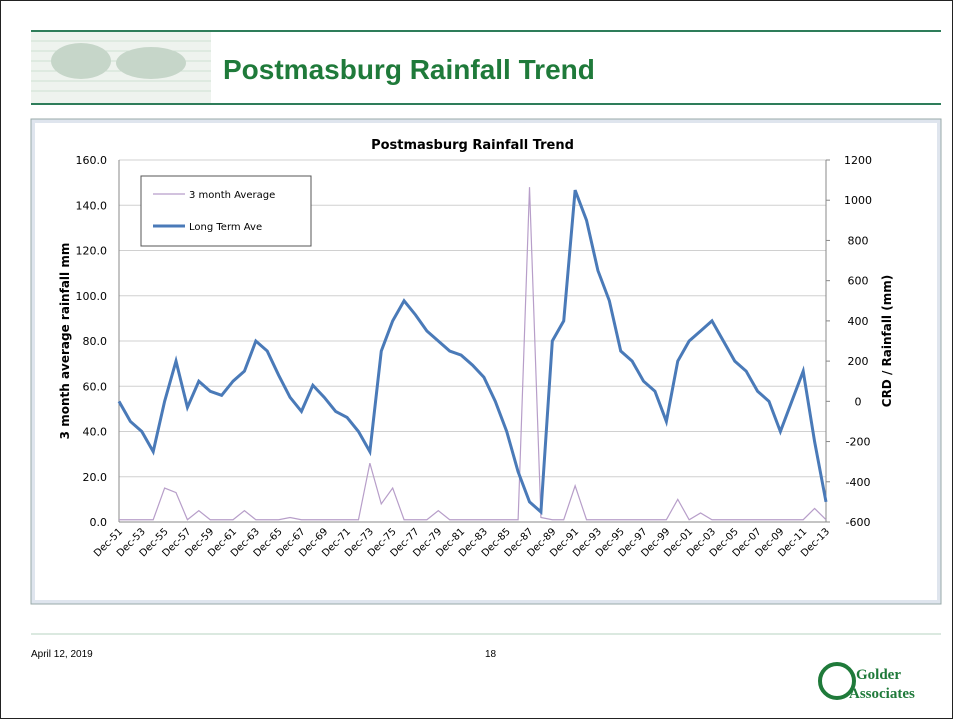  What do you see at coordinates (878, 675) in the screenshot?
I see `logo-name: Golder` at bounding box center [878, 675].